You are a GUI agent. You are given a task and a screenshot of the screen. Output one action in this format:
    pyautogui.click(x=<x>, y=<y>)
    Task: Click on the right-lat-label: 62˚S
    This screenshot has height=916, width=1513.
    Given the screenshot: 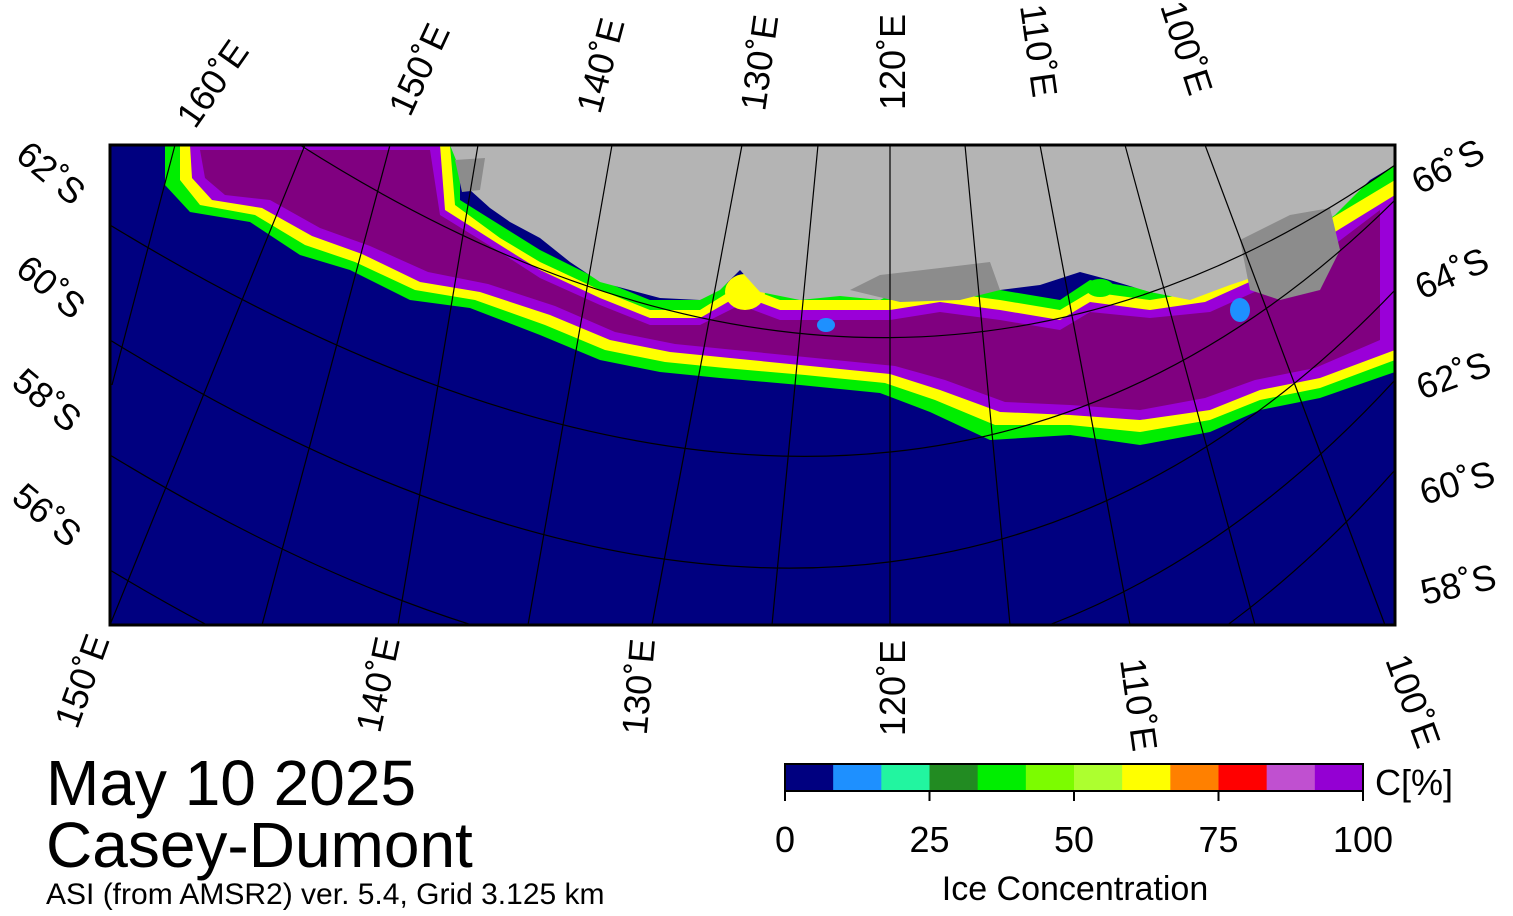 What is the action you would take?
    pyautogui.click(x=1453, y=375)
    